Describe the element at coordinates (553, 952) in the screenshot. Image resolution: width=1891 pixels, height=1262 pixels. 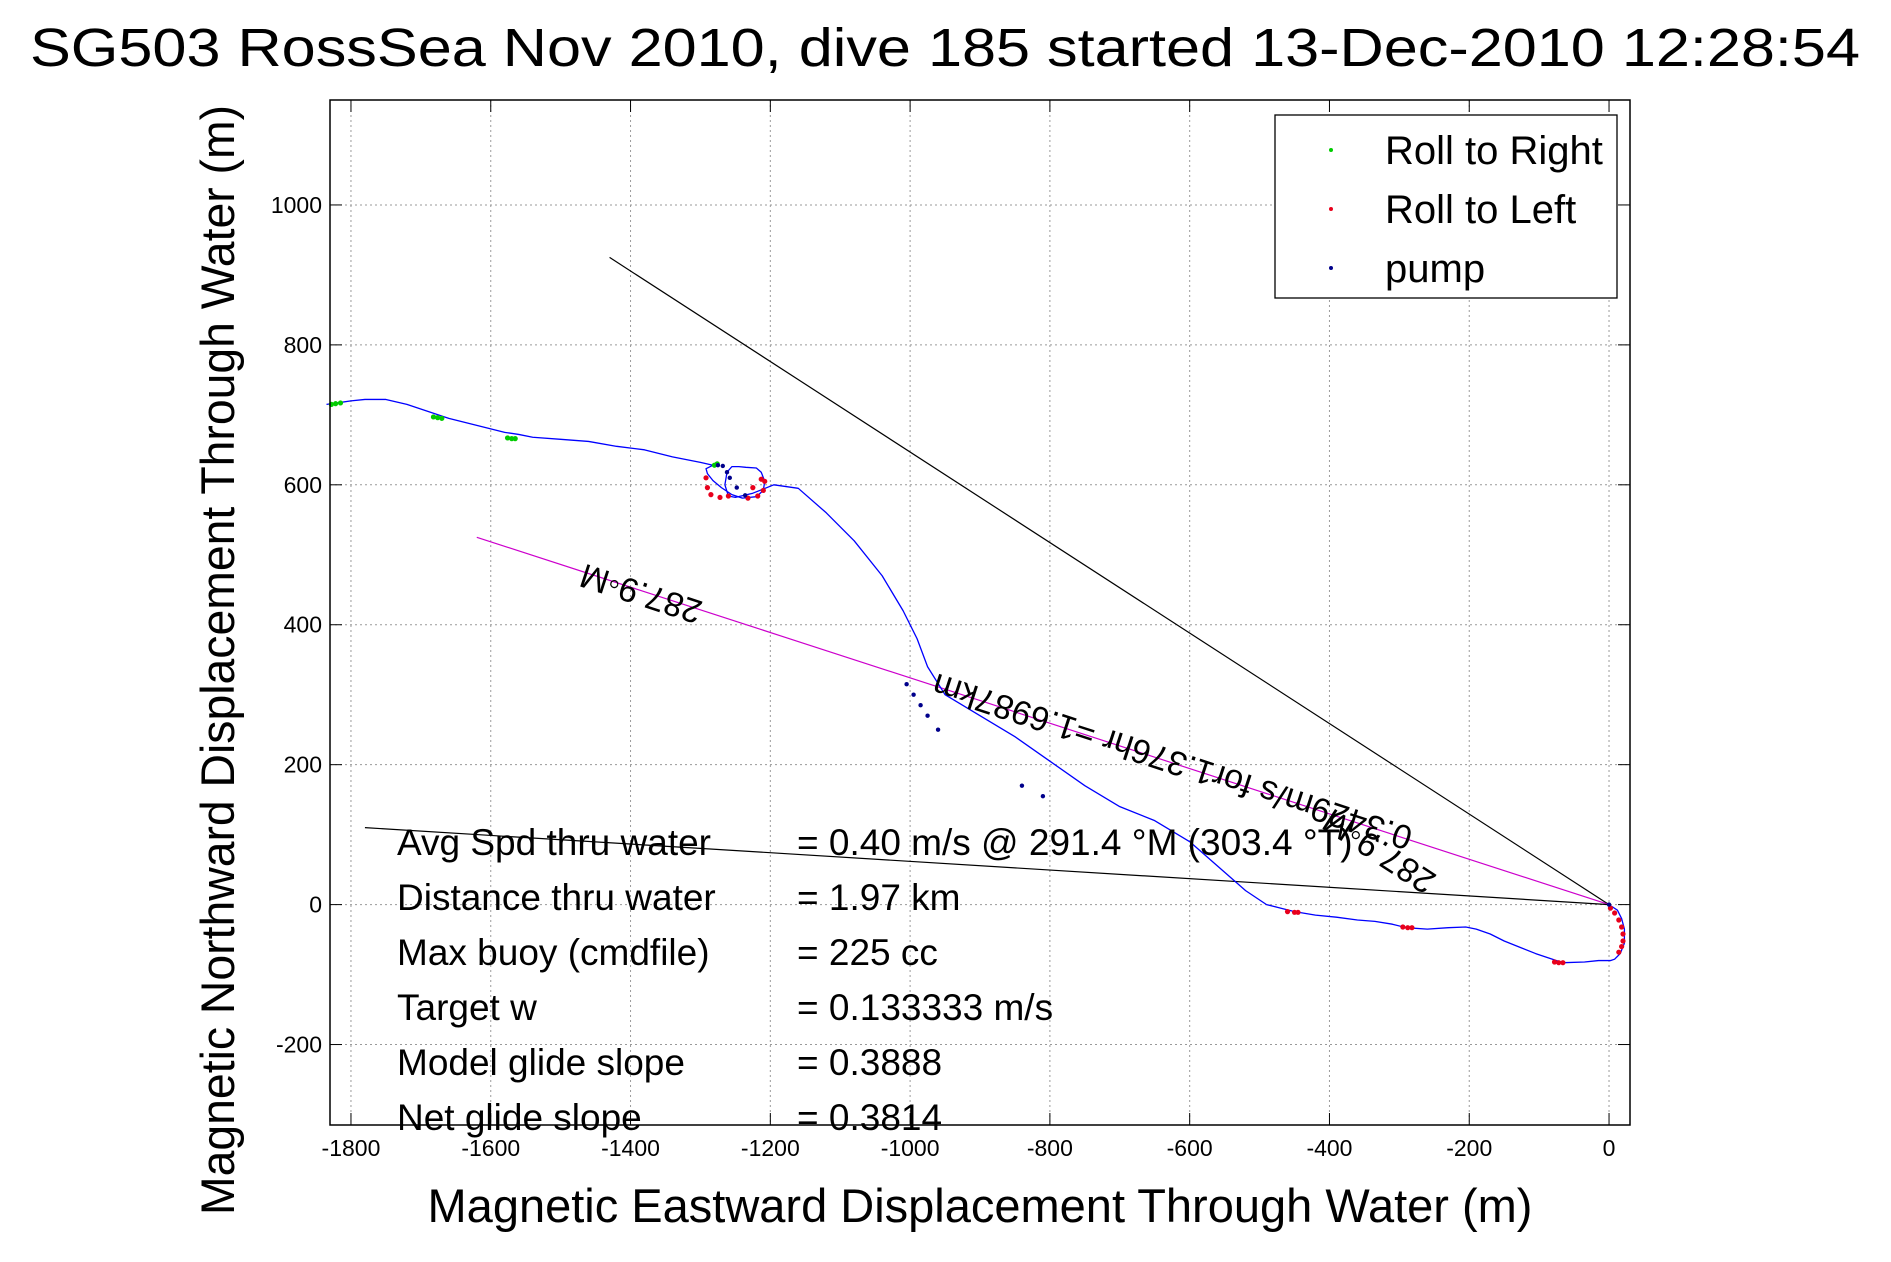
I see `stat-label: Max buoy (cmdfile)` at that location.